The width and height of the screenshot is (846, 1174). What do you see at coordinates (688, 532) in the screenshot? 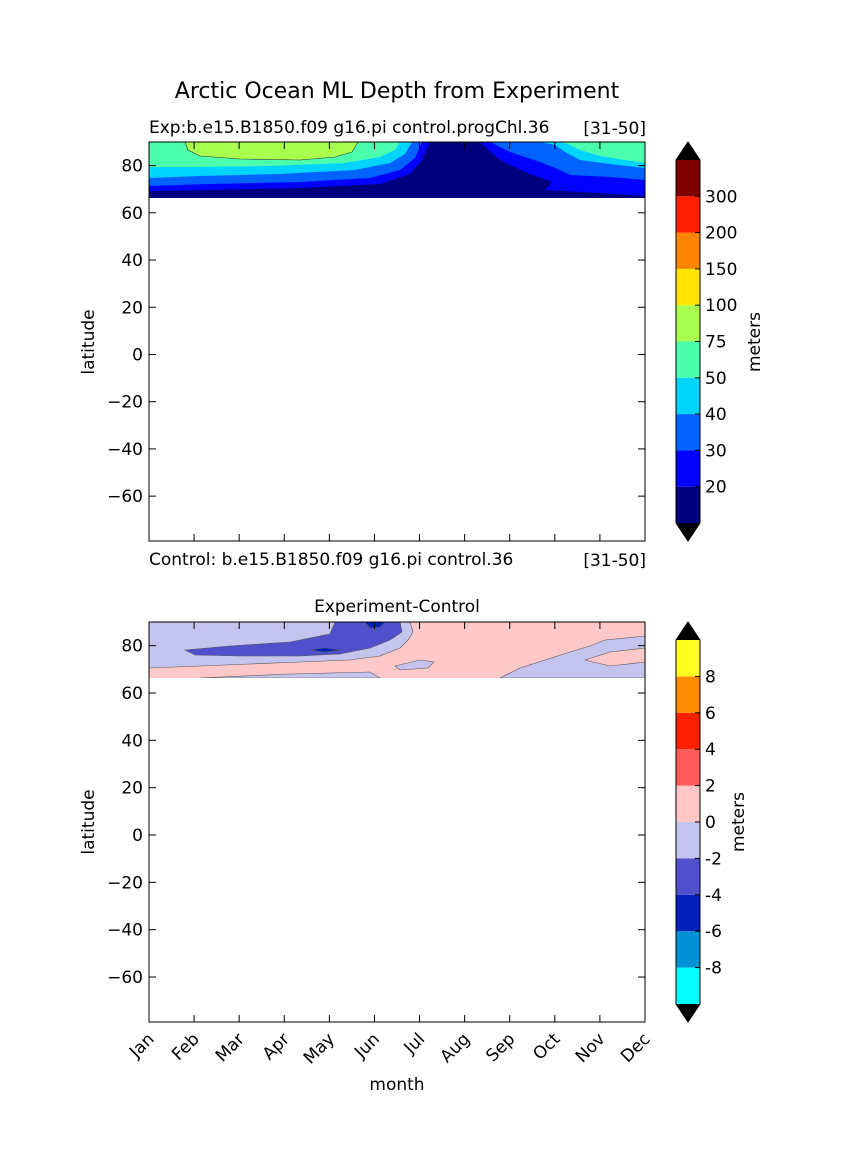
I see `top-colorbar-under-arrow` at bounding box center [688, 532].